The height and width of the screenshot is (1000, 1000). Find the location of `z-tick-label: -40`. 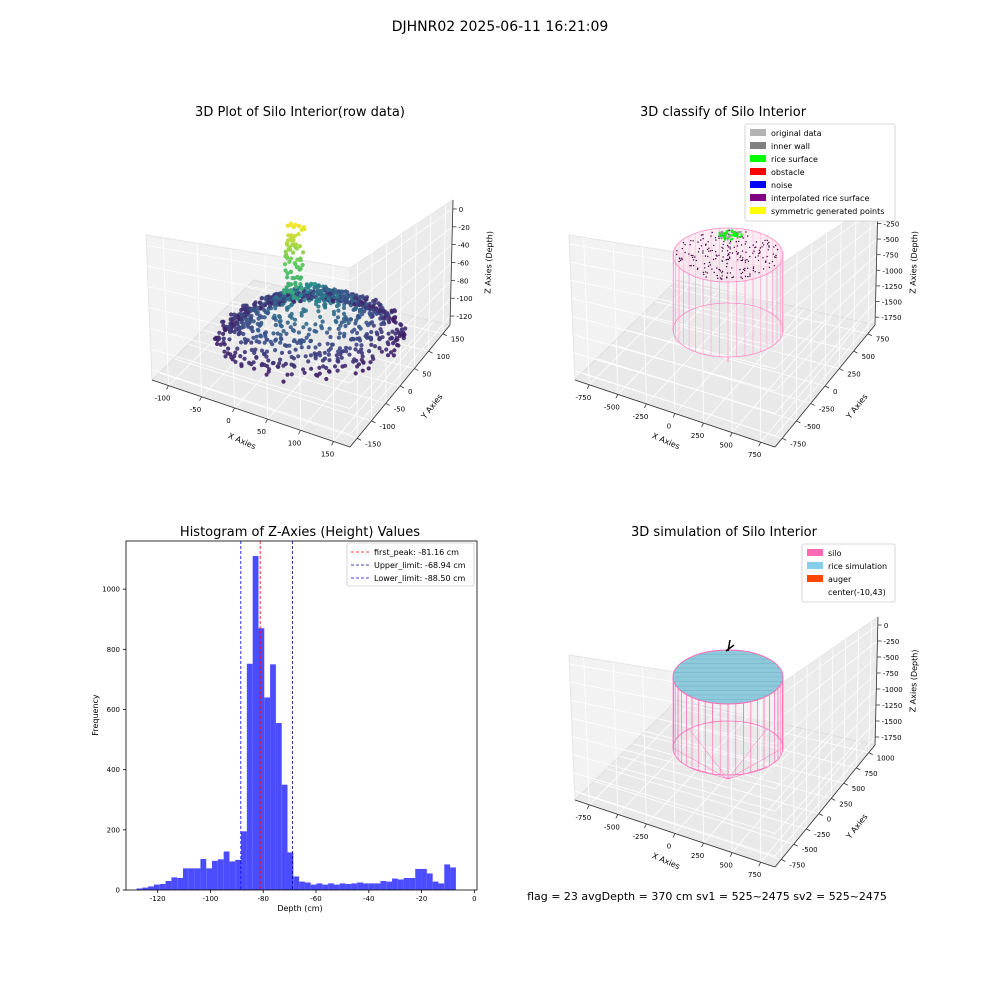

z-tick-label: -40 is located at coordinates (463, 246).